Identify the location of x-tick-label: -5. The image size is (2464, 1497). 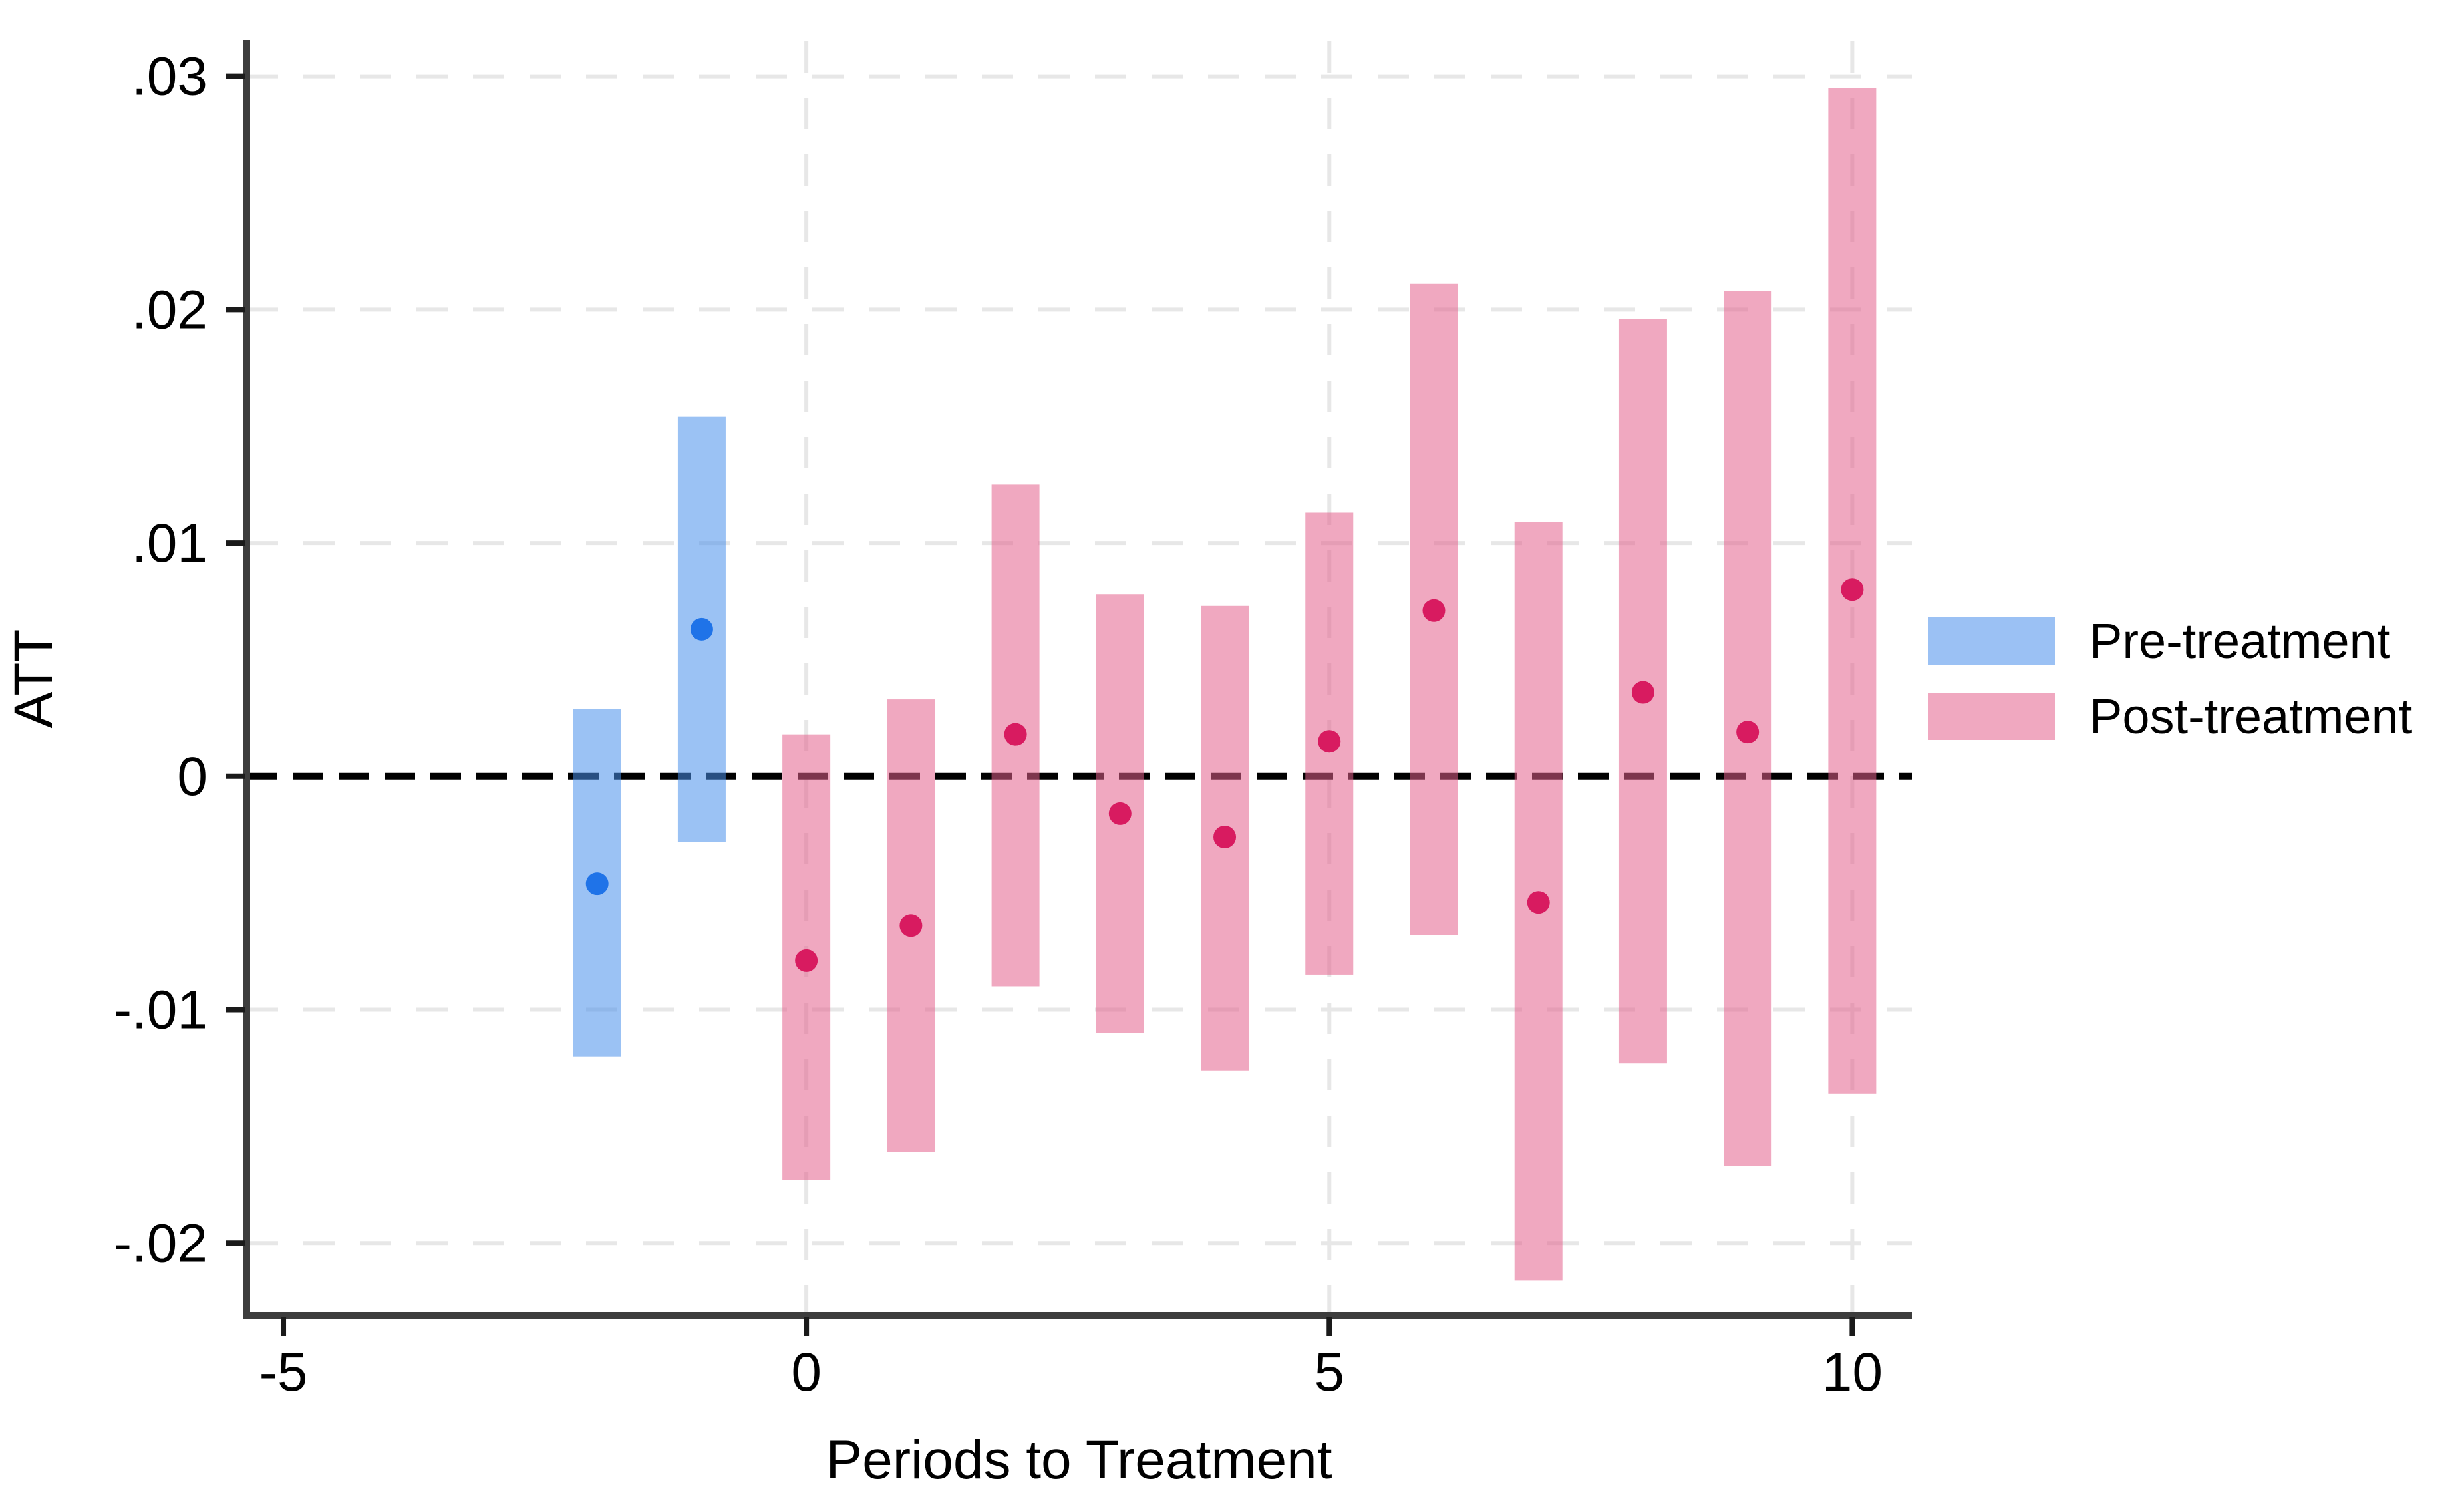
(283, 1372).